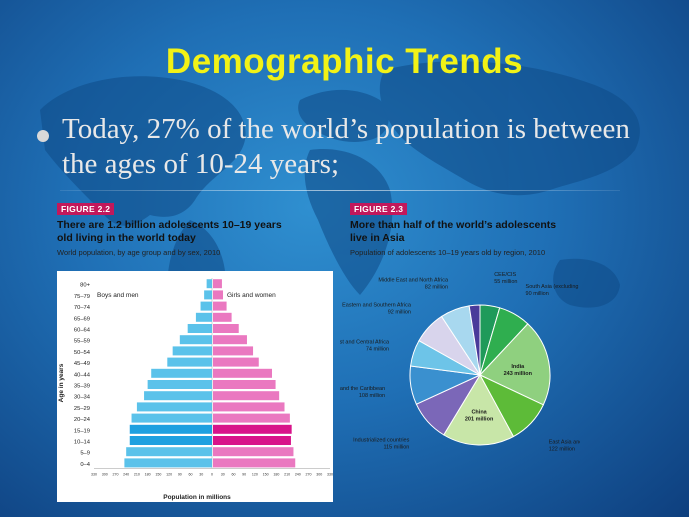 Image resolution: width=689 pixels, height=517 pixels. What do you see at coordinates (377, 349) in the screenshot?
I see `pie-slice-value: 74 million` at bounding box center [377, 349].